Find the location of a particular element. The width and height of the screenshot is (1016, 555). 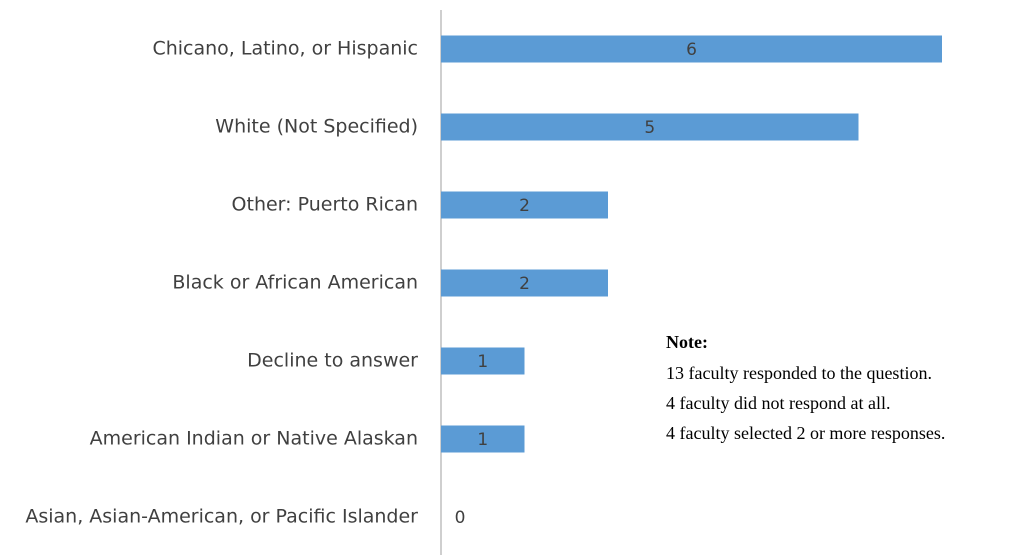

note-line: 13 faculty responded to the question. is located at coordinates (799, 373).